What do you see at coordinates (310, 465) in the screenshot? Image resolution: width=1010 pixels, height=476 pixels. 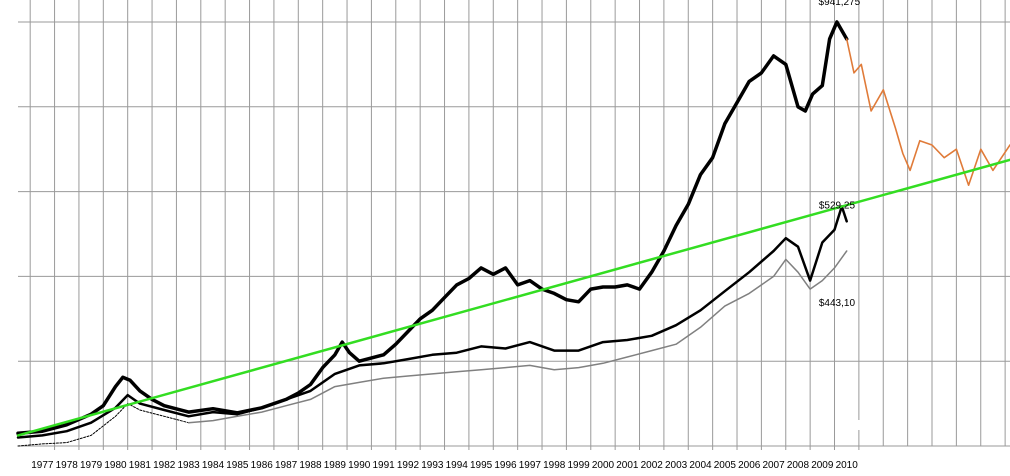 I see `x-tick-label: 1988` at bounding box center [310, 465].